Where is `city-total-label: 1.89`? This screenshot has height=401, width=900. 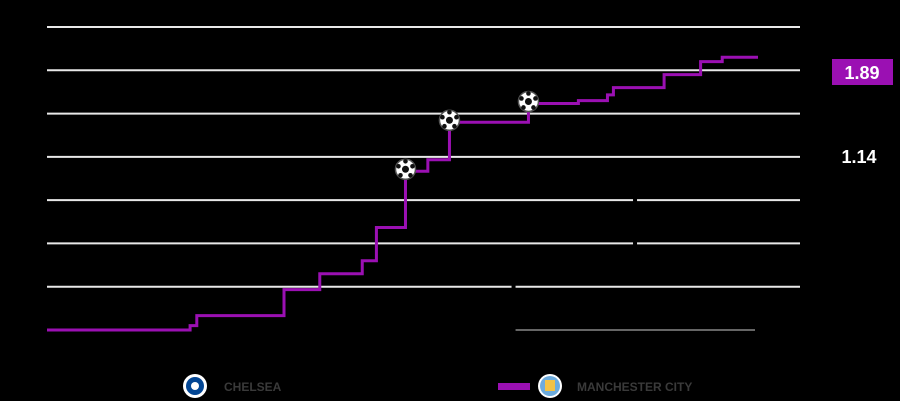
city-total-label: 1.89 is located at coordinates (861, 73).